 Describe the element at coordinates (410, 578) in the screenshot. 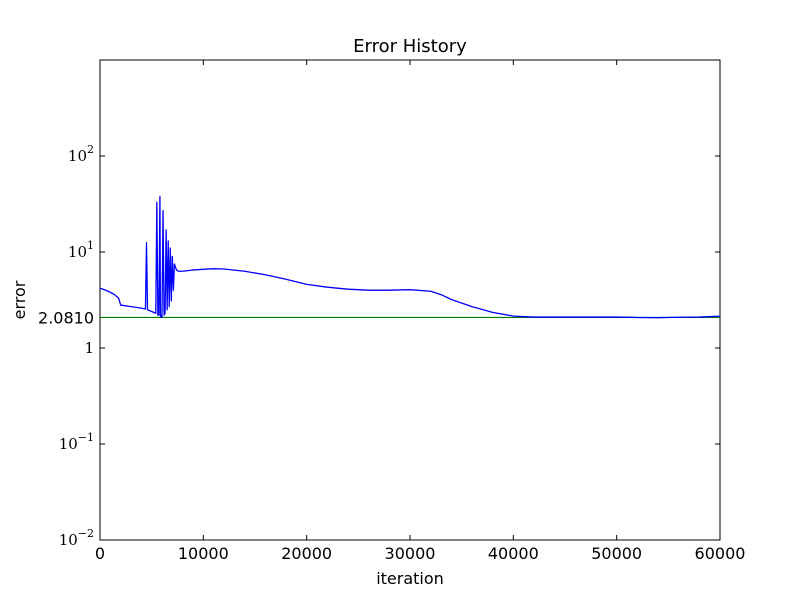

I see `x-axis-label: iteration` at that location.